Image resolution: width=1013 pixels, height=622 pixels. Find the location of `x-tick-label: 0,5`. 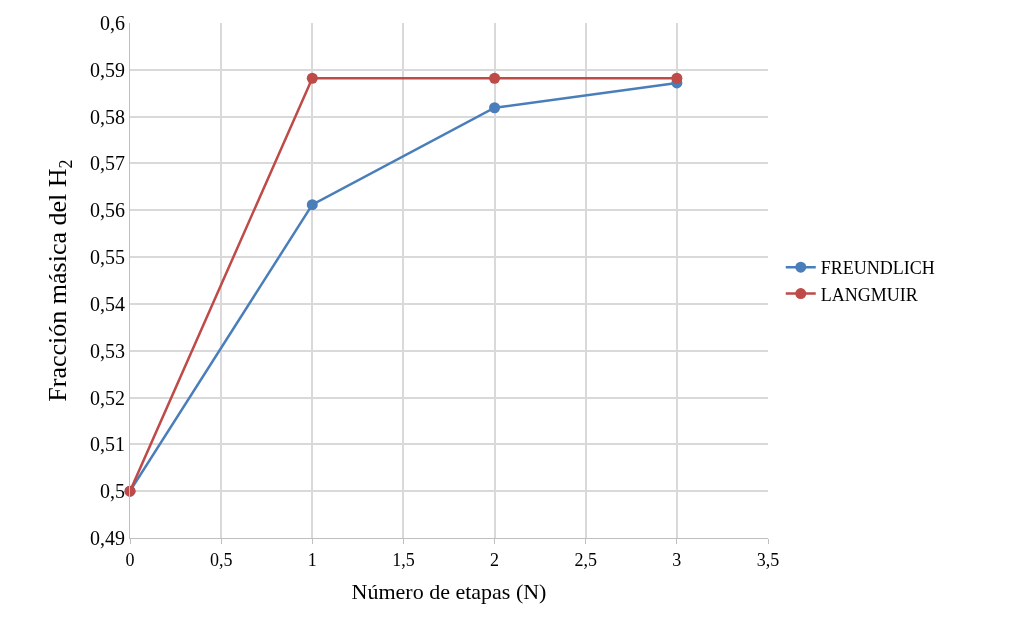

x-tick-label: 0,5 is located at coordinates (221, 559).